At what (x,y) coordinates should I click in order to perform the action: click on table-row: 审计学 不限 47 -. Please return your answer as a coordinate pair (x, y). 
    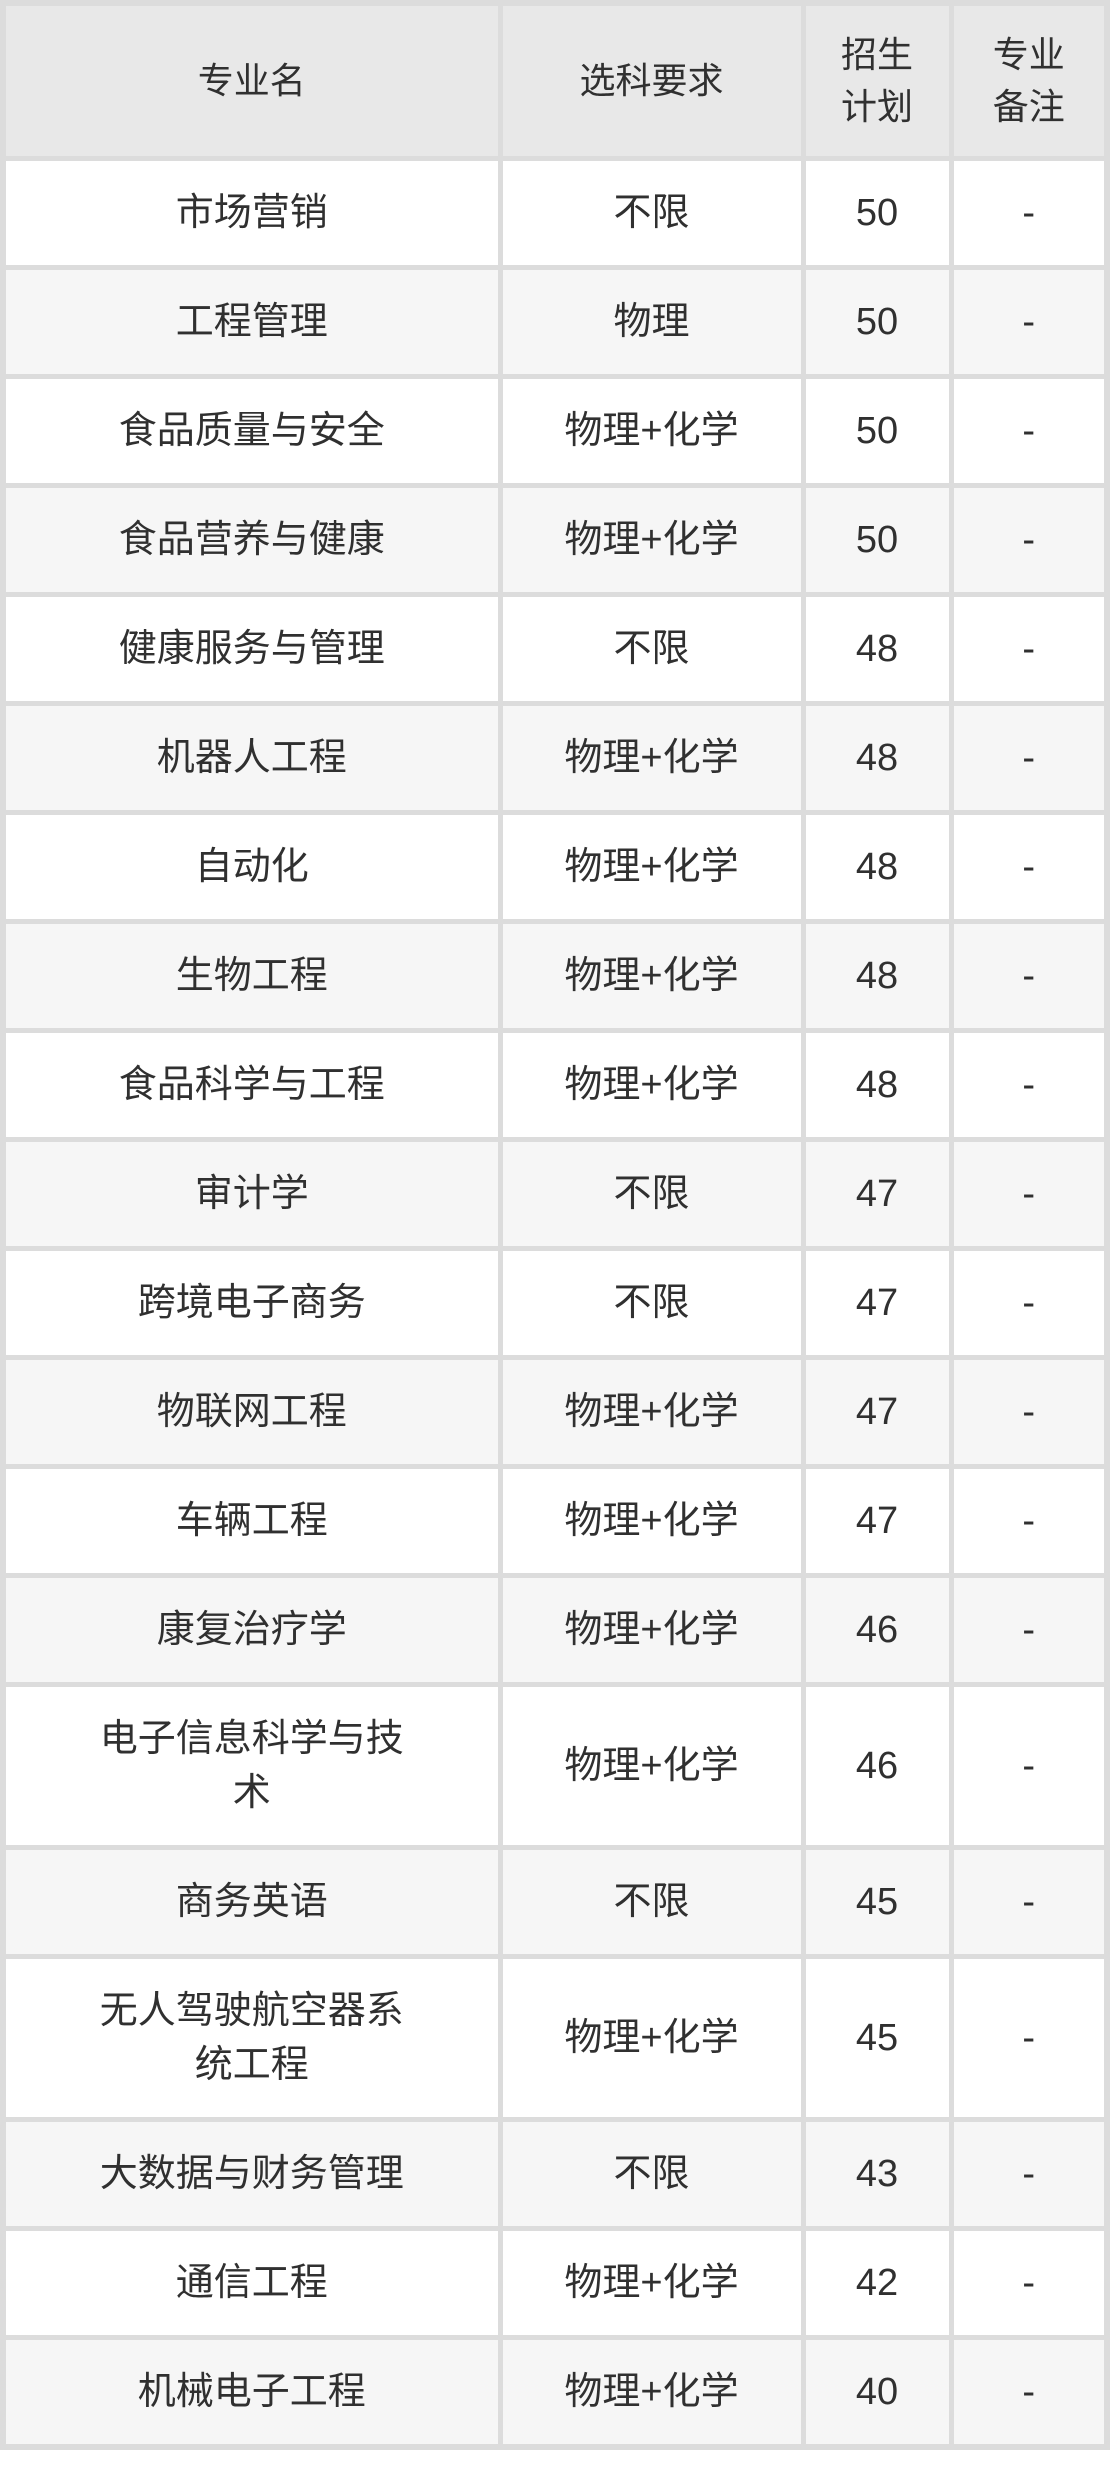
    Looking at the image, I should click on (555, 1194).